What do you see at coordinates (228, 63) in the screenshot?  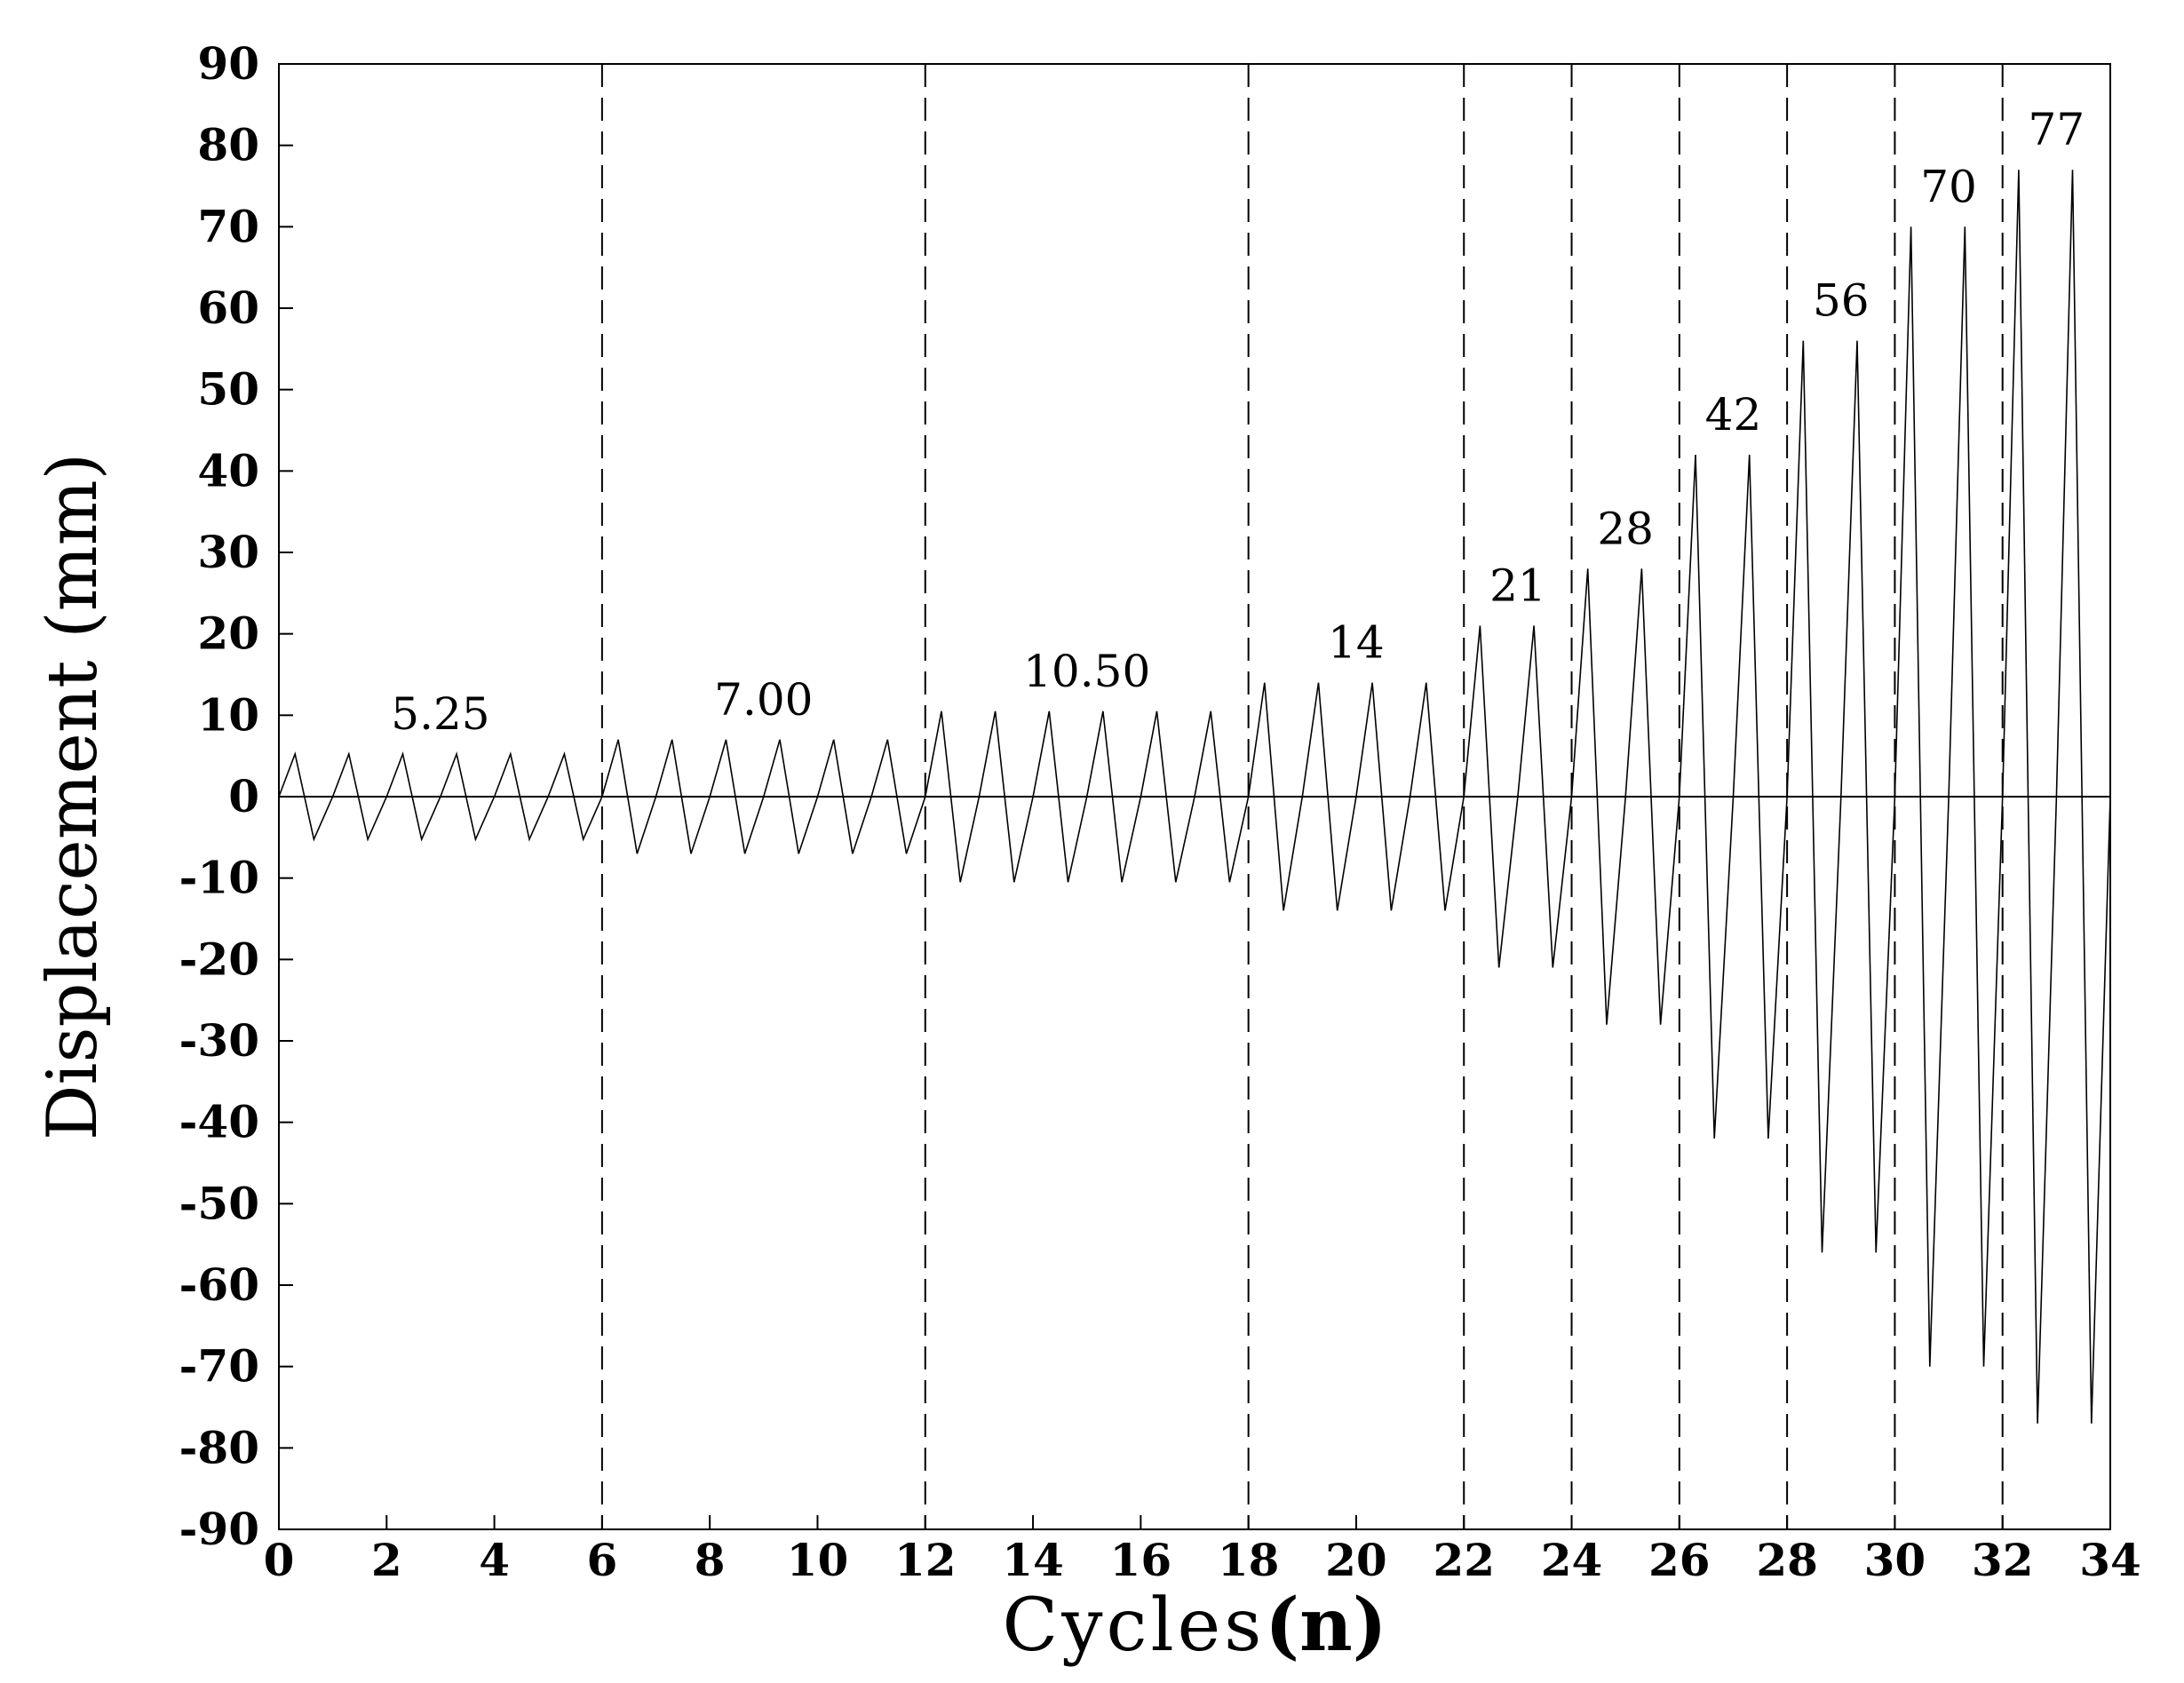 I see `y-tick-label: 90` at bounding box center [228, 63].